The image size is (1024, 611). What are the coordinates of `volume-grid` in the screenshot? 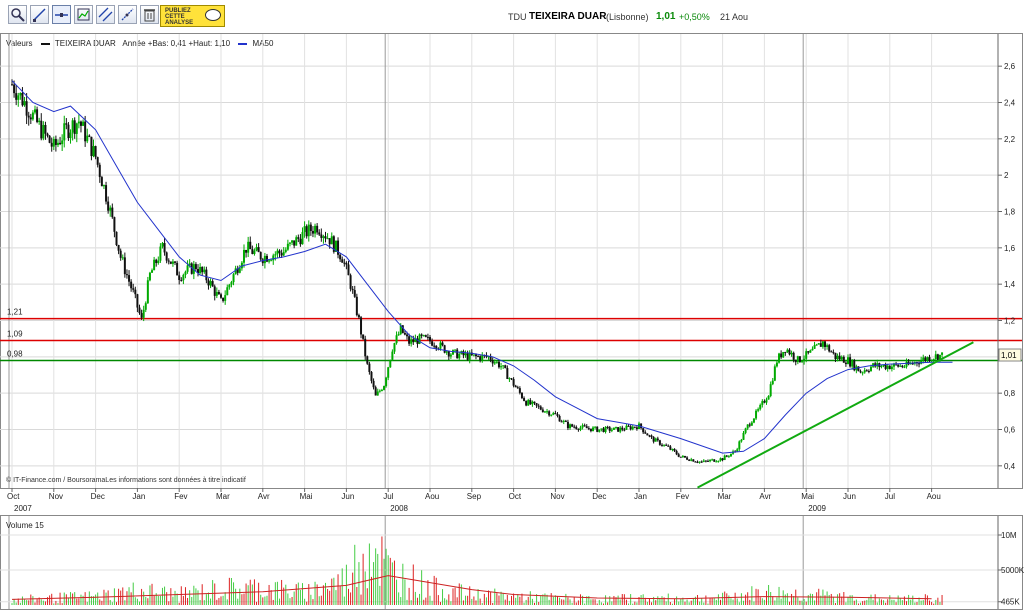 It's located at (499, 568).